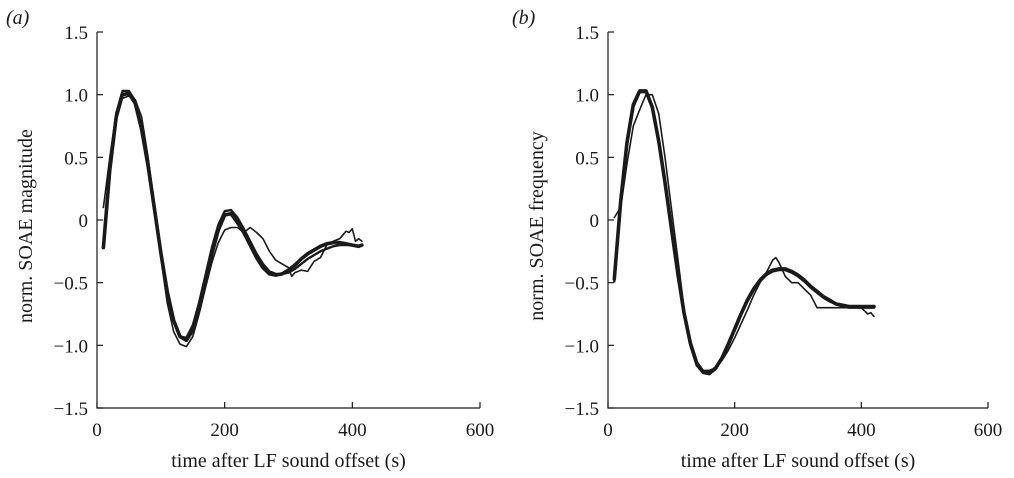 The image size is (1014, 478). What do you see at coordinates (232, 221) in the screenshot?
I see `series-line` at bounding box center [232, 221].